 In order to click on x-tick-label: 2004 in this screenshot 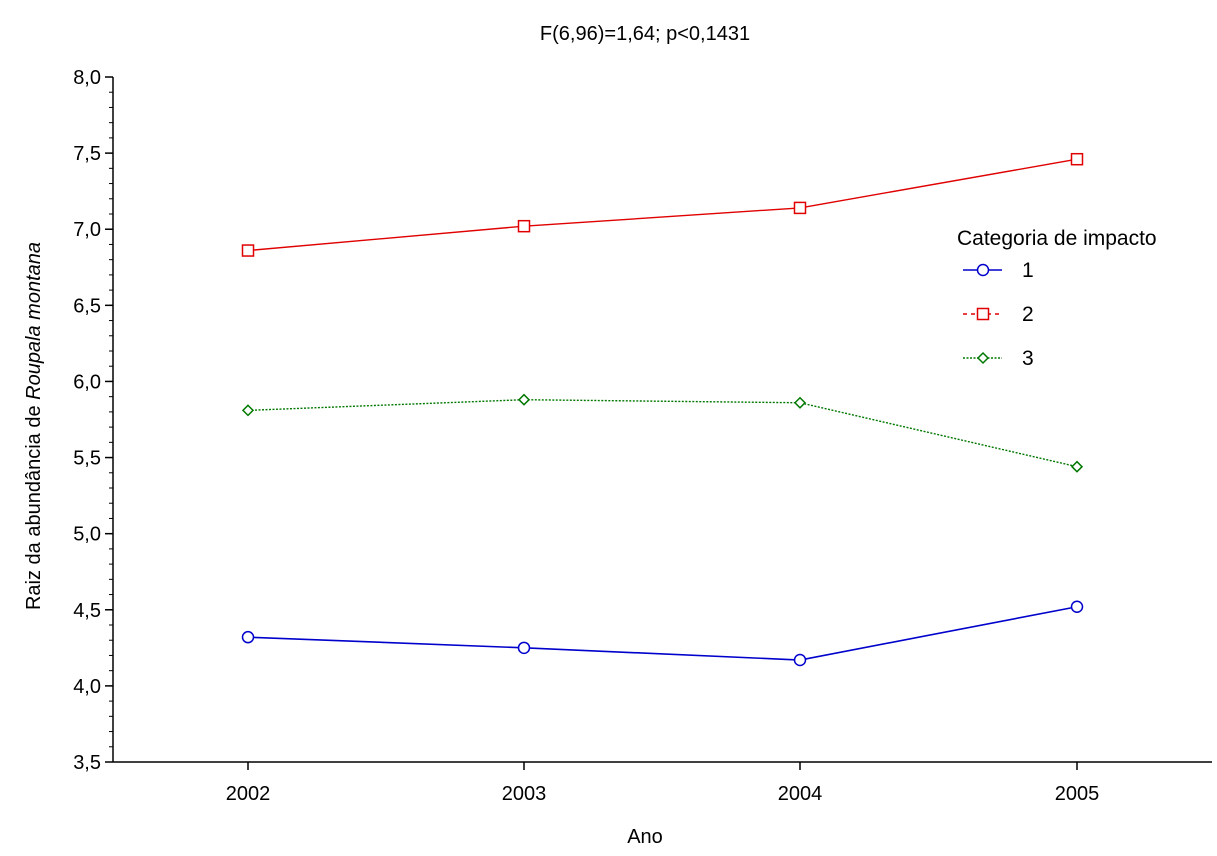, I will do `click(800, 794)`.